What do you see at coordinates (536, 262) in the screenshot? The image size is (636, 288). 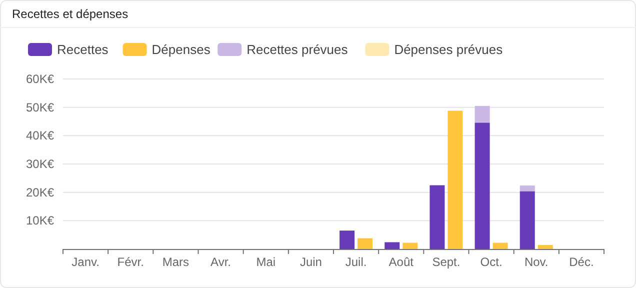 I see `x-tick-label: Nov.` at bounding box center [536, 262].